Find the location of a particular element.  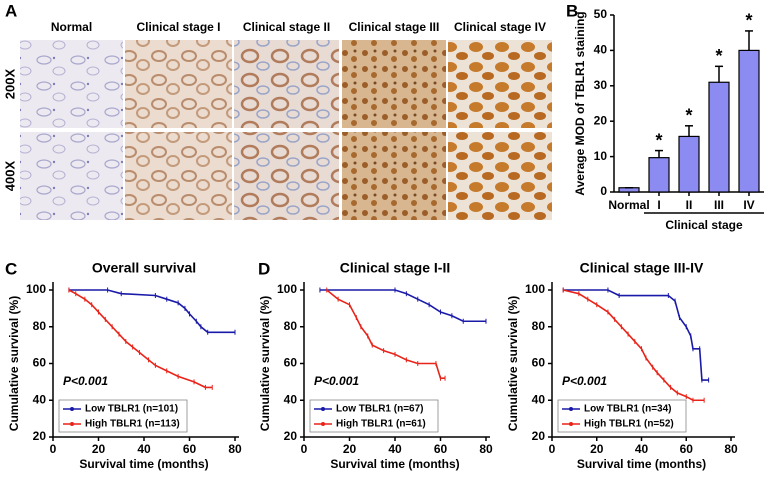

column-label: Clinical stage II is located at coordinates (286, 27).